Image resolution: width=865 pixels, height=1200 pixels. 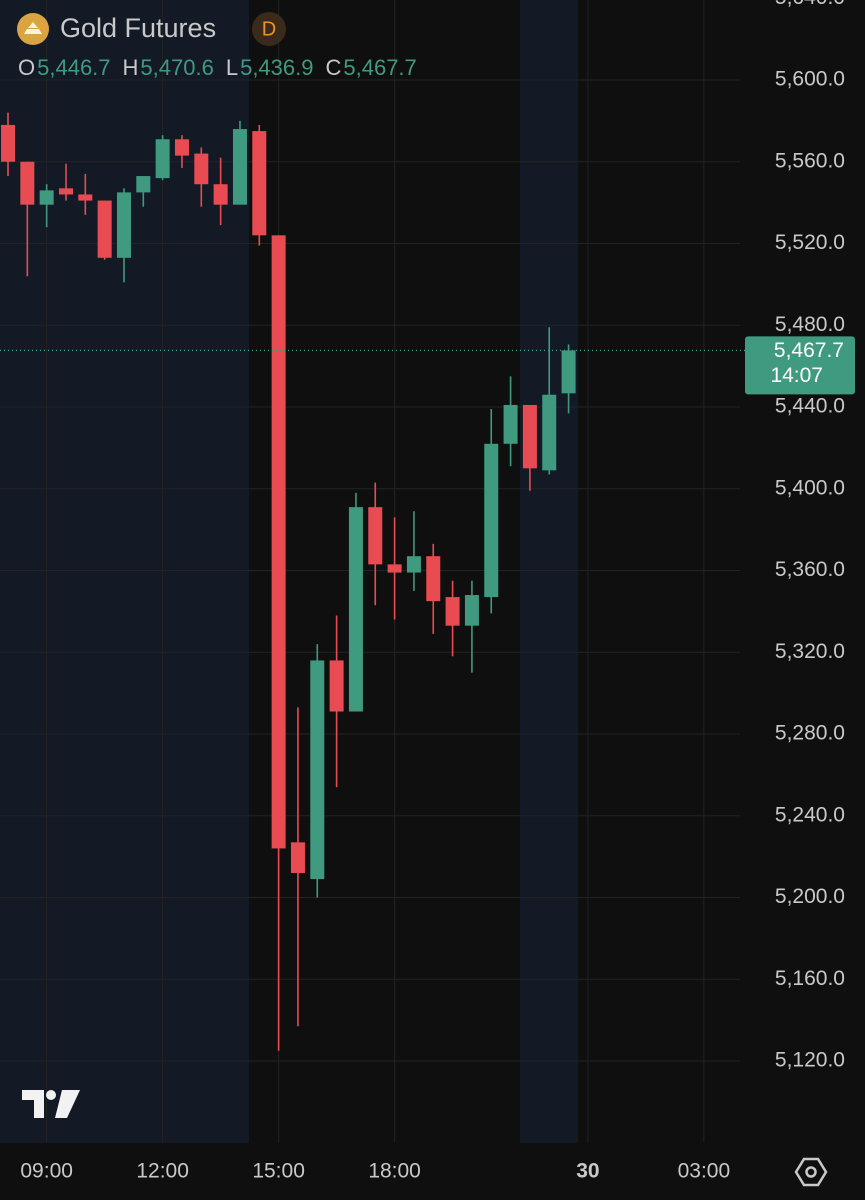 I want to click on interval-label: D, so click(x=269, y=29).